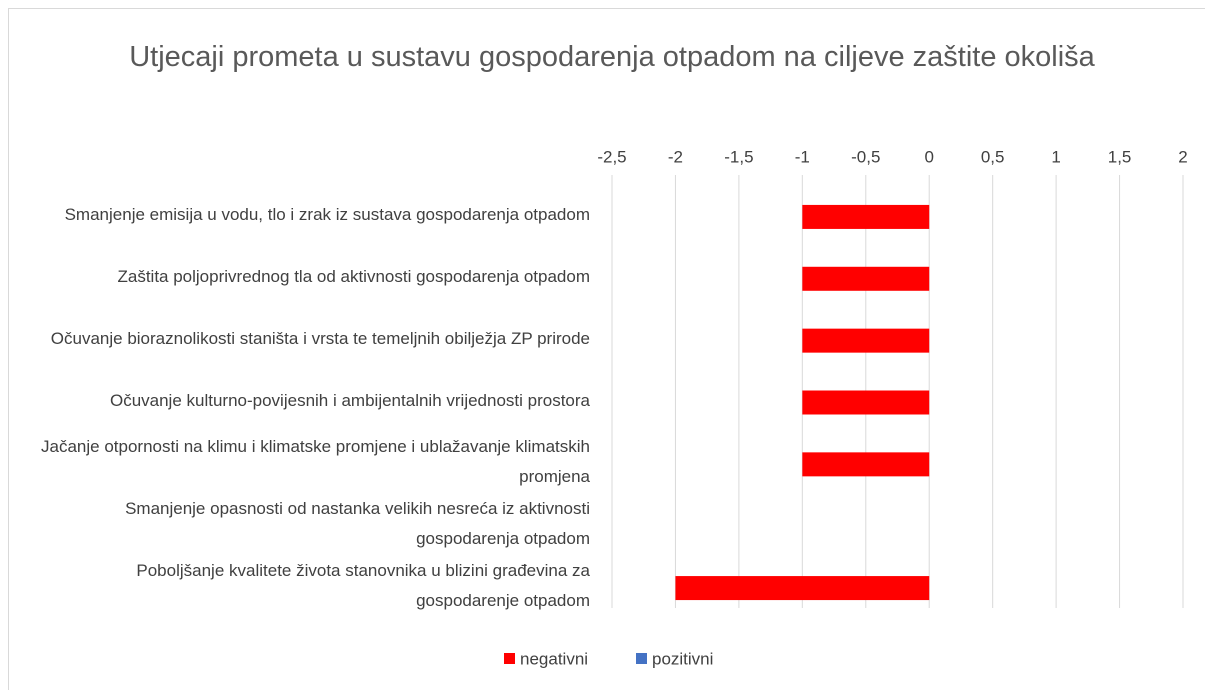  I want to click on x-tick-label: -1, so click(802, 156).